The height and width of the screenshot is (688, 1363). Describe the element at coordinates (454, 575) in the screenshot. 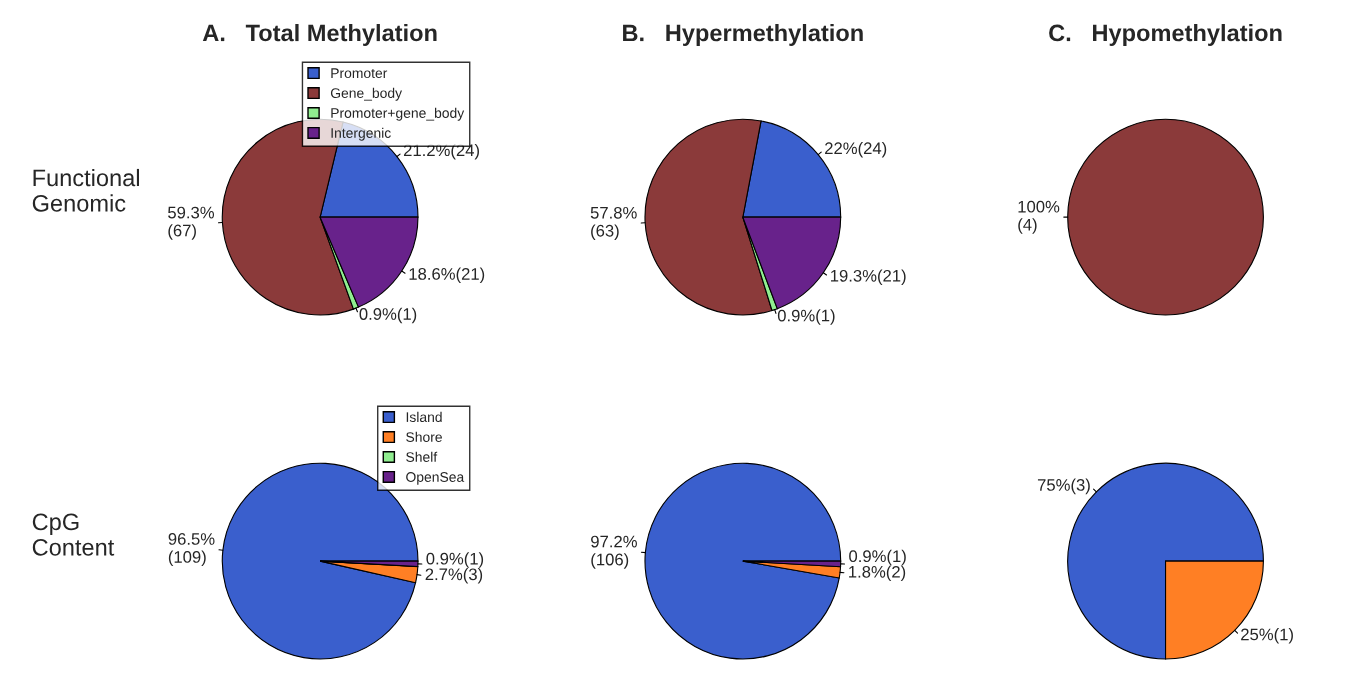

I see `data-label: 2.7%(3)` at that location.